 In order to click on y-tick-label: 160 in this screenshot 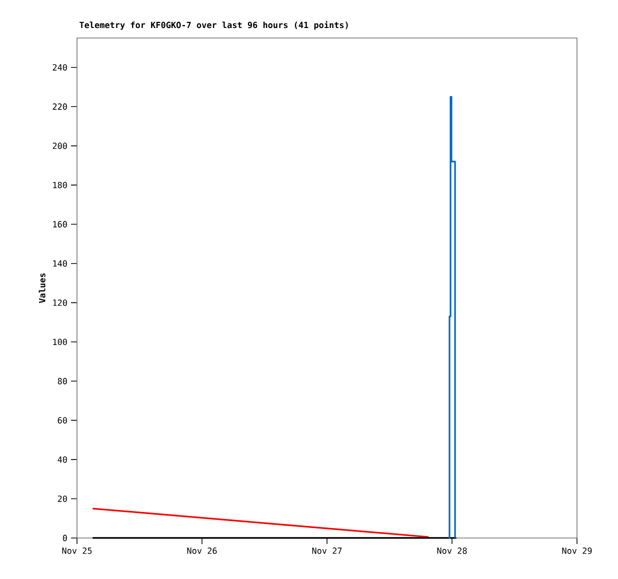, I will do `click(60, 224)`.